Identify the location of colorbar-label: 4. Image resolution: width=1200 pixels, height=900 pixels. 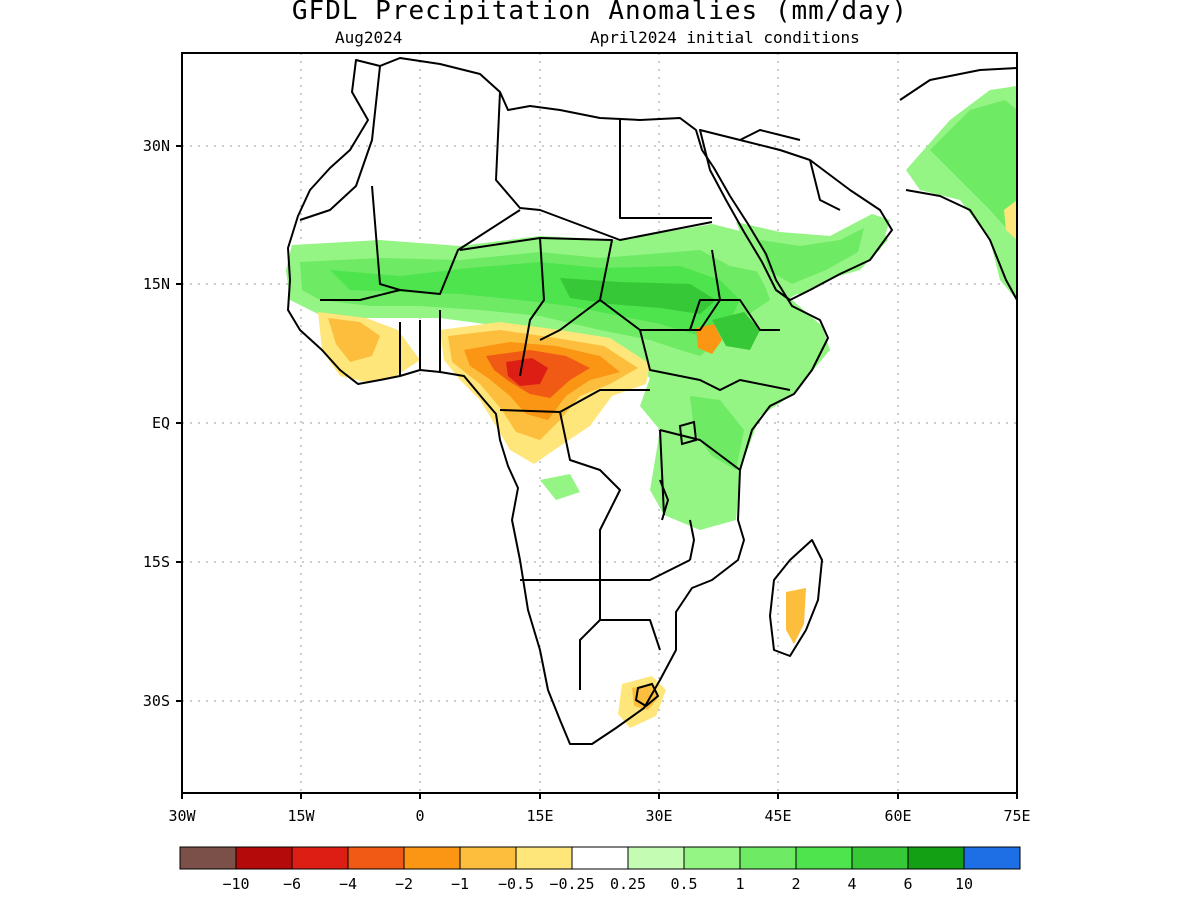
(851, 884).